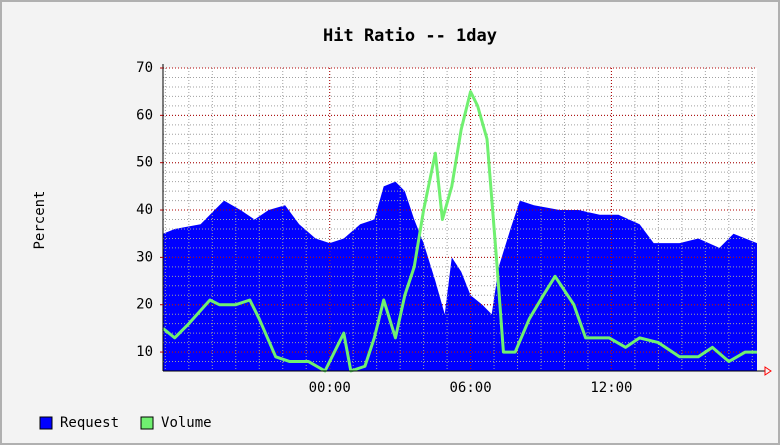 The width and height of the screenshot is (780, 445). Describe the element at coordinates (470, 388) in the screenshot. I see `x-tick-label: 06:00` at that location.